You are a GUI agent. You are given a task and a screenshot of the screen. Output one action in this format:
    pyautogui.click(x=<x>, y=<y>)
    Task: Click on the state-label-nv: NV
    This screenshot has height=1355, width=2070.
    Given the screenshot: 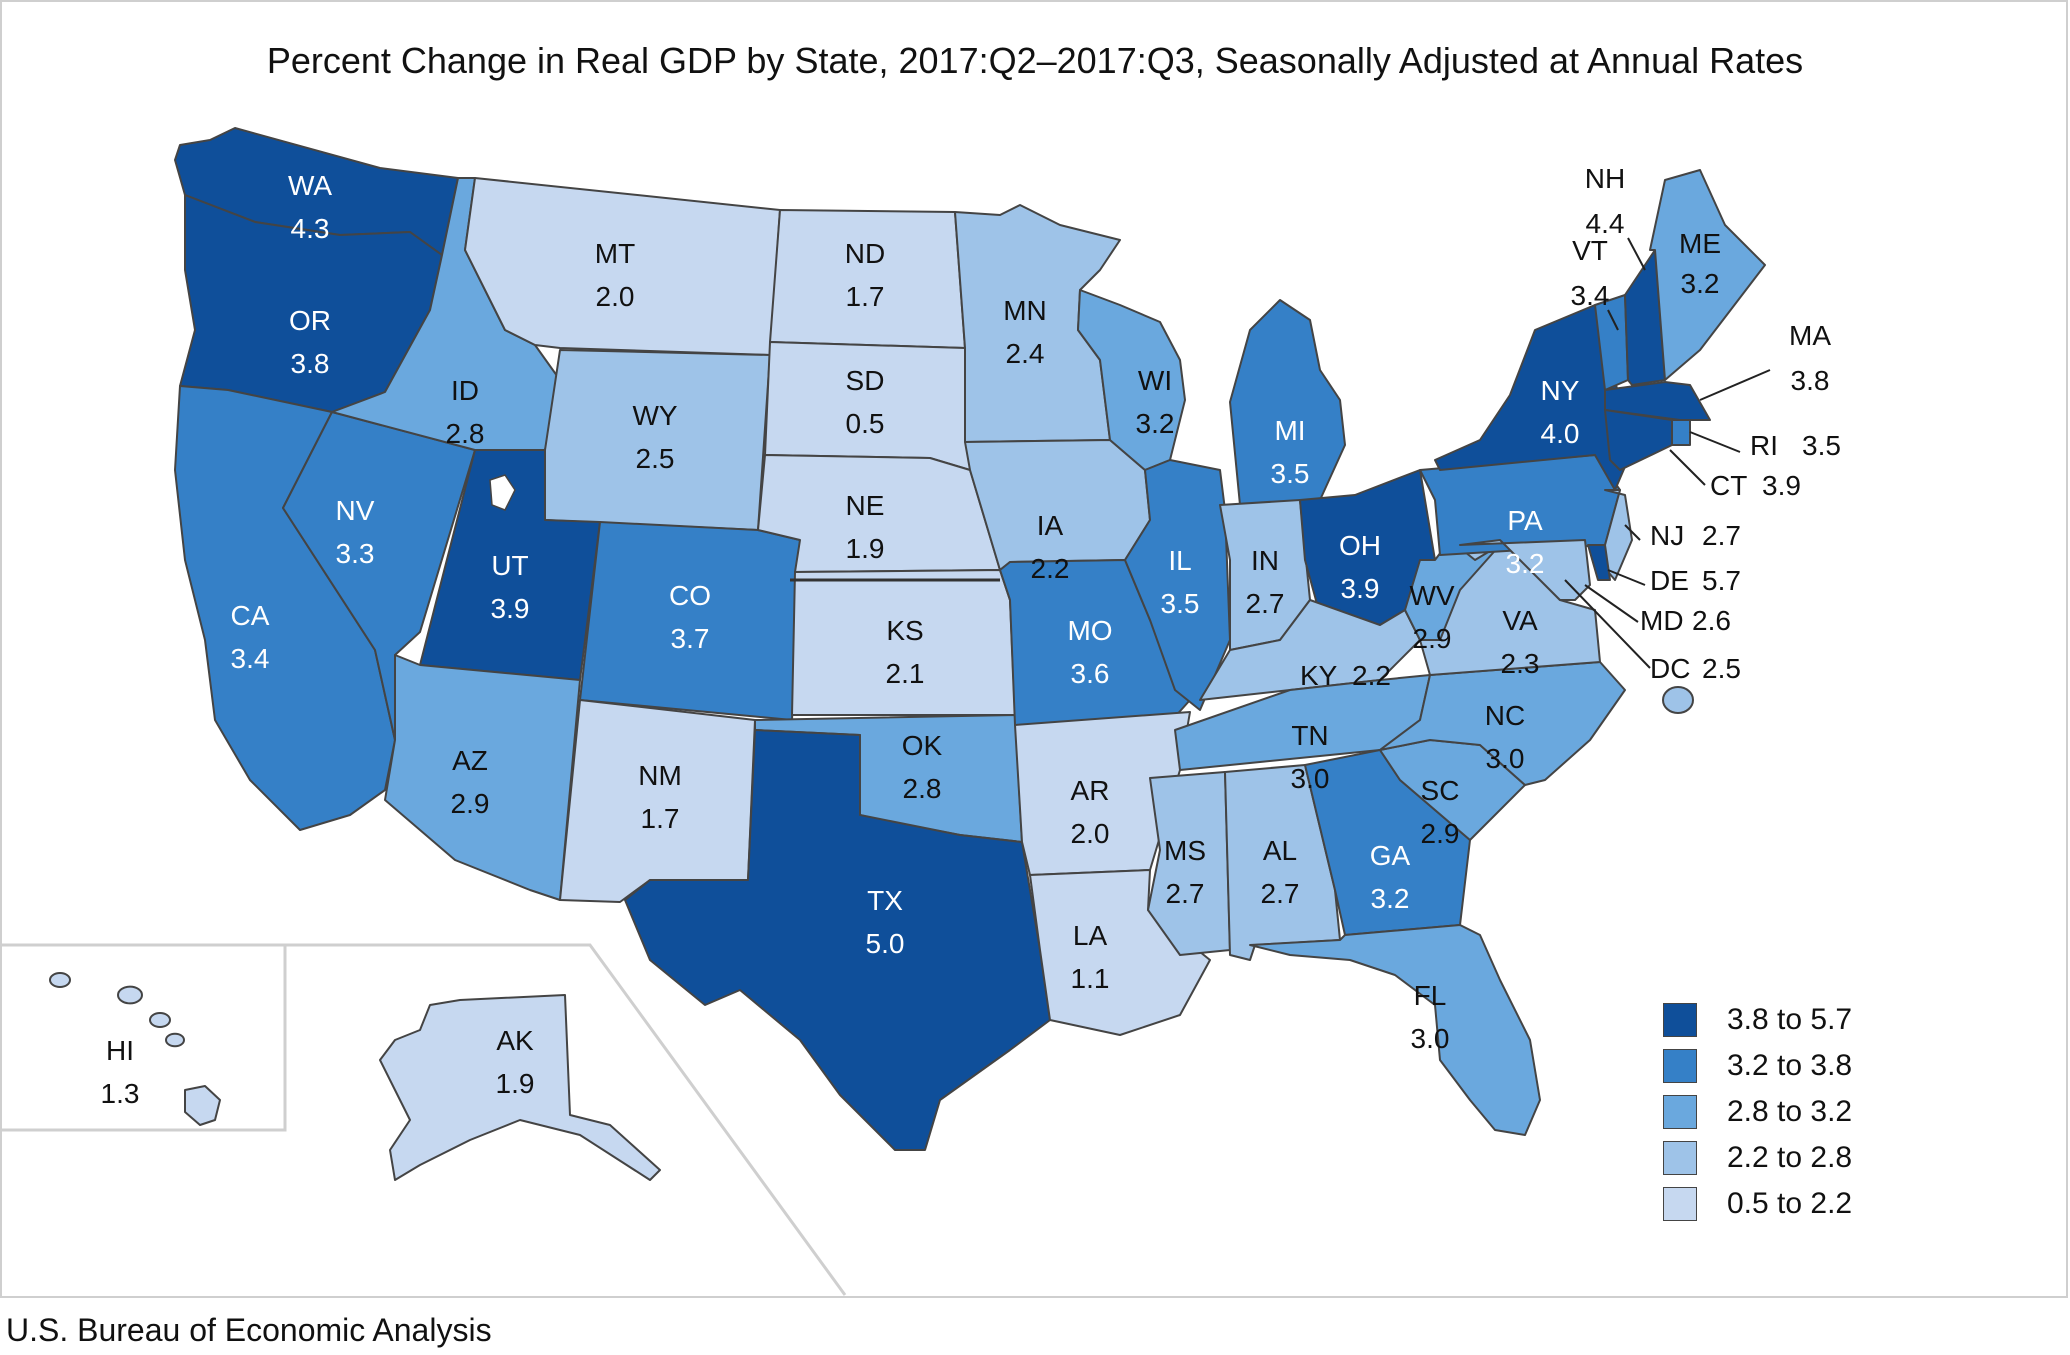 What is the action you would take?
    pyautogui.click(x=355, y=510)
    